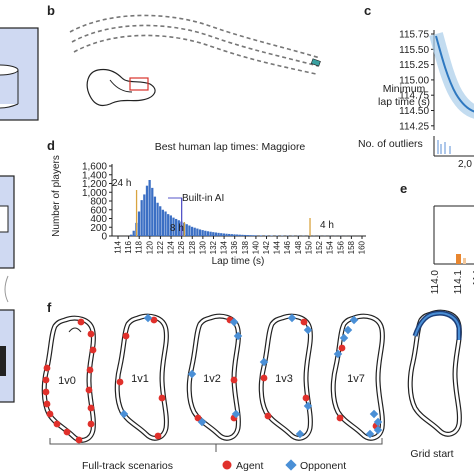 The width and height of the screenshot is (474, 474). I want to click on track-outline-icon, so click(121, 87).